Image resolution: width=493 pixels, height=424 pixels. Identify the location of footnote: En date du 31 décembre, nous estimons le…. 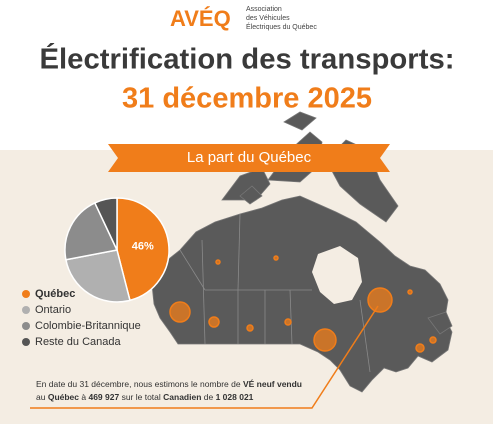
(169, 390).